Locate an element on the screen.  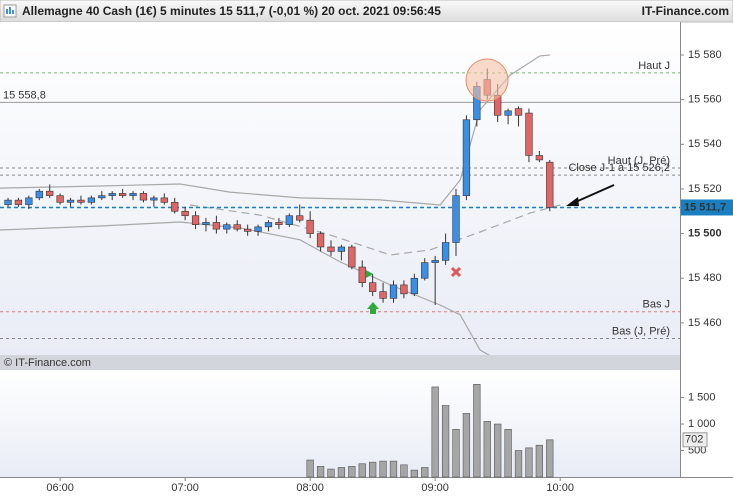
y-tick-label: 15 540 is located at coordinates (705, 144).